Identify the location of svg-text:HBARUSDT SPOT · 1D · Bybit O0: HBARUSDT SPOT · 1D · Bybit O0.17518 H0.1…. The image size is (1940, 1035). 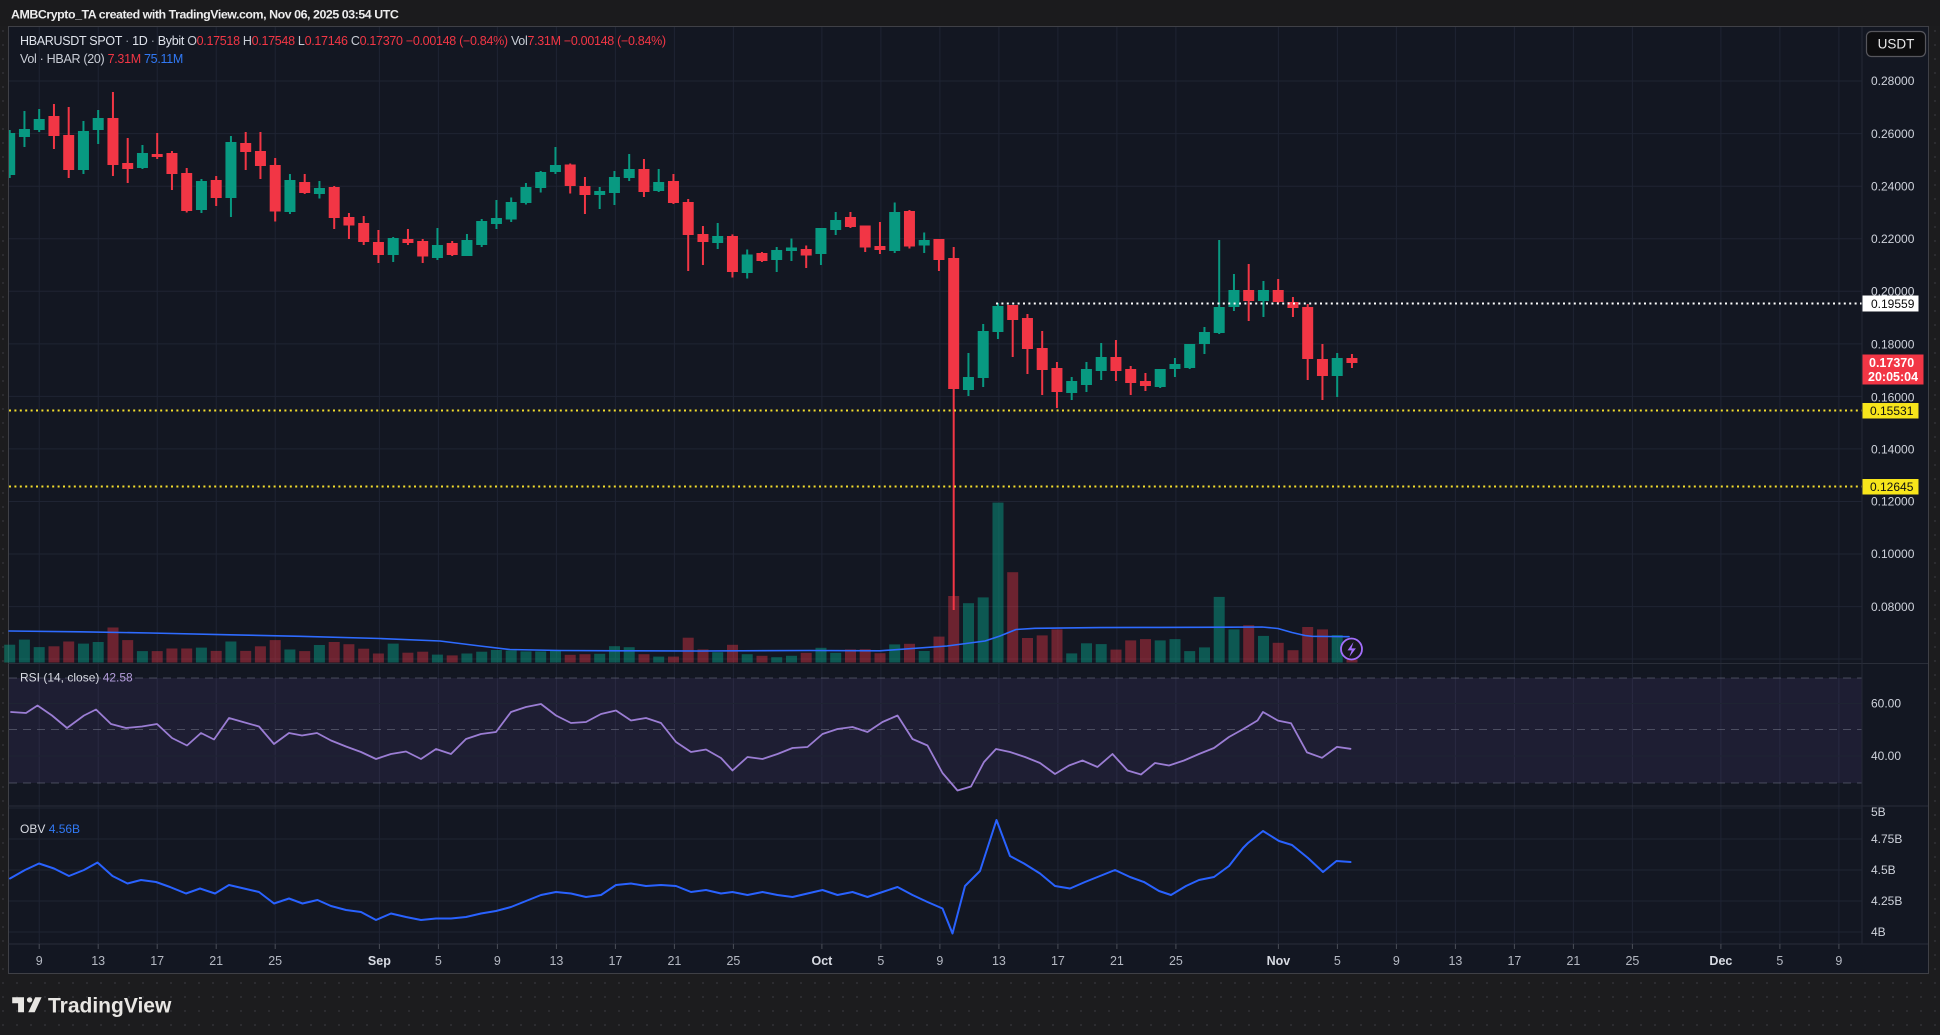
(343, 41).